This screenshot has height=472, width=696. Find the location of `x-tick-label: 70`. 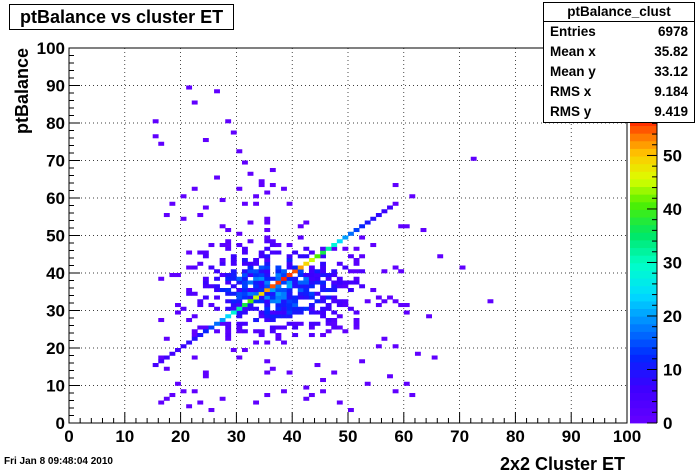

x-tick-label: 70 is located at coordinates (459, 436).